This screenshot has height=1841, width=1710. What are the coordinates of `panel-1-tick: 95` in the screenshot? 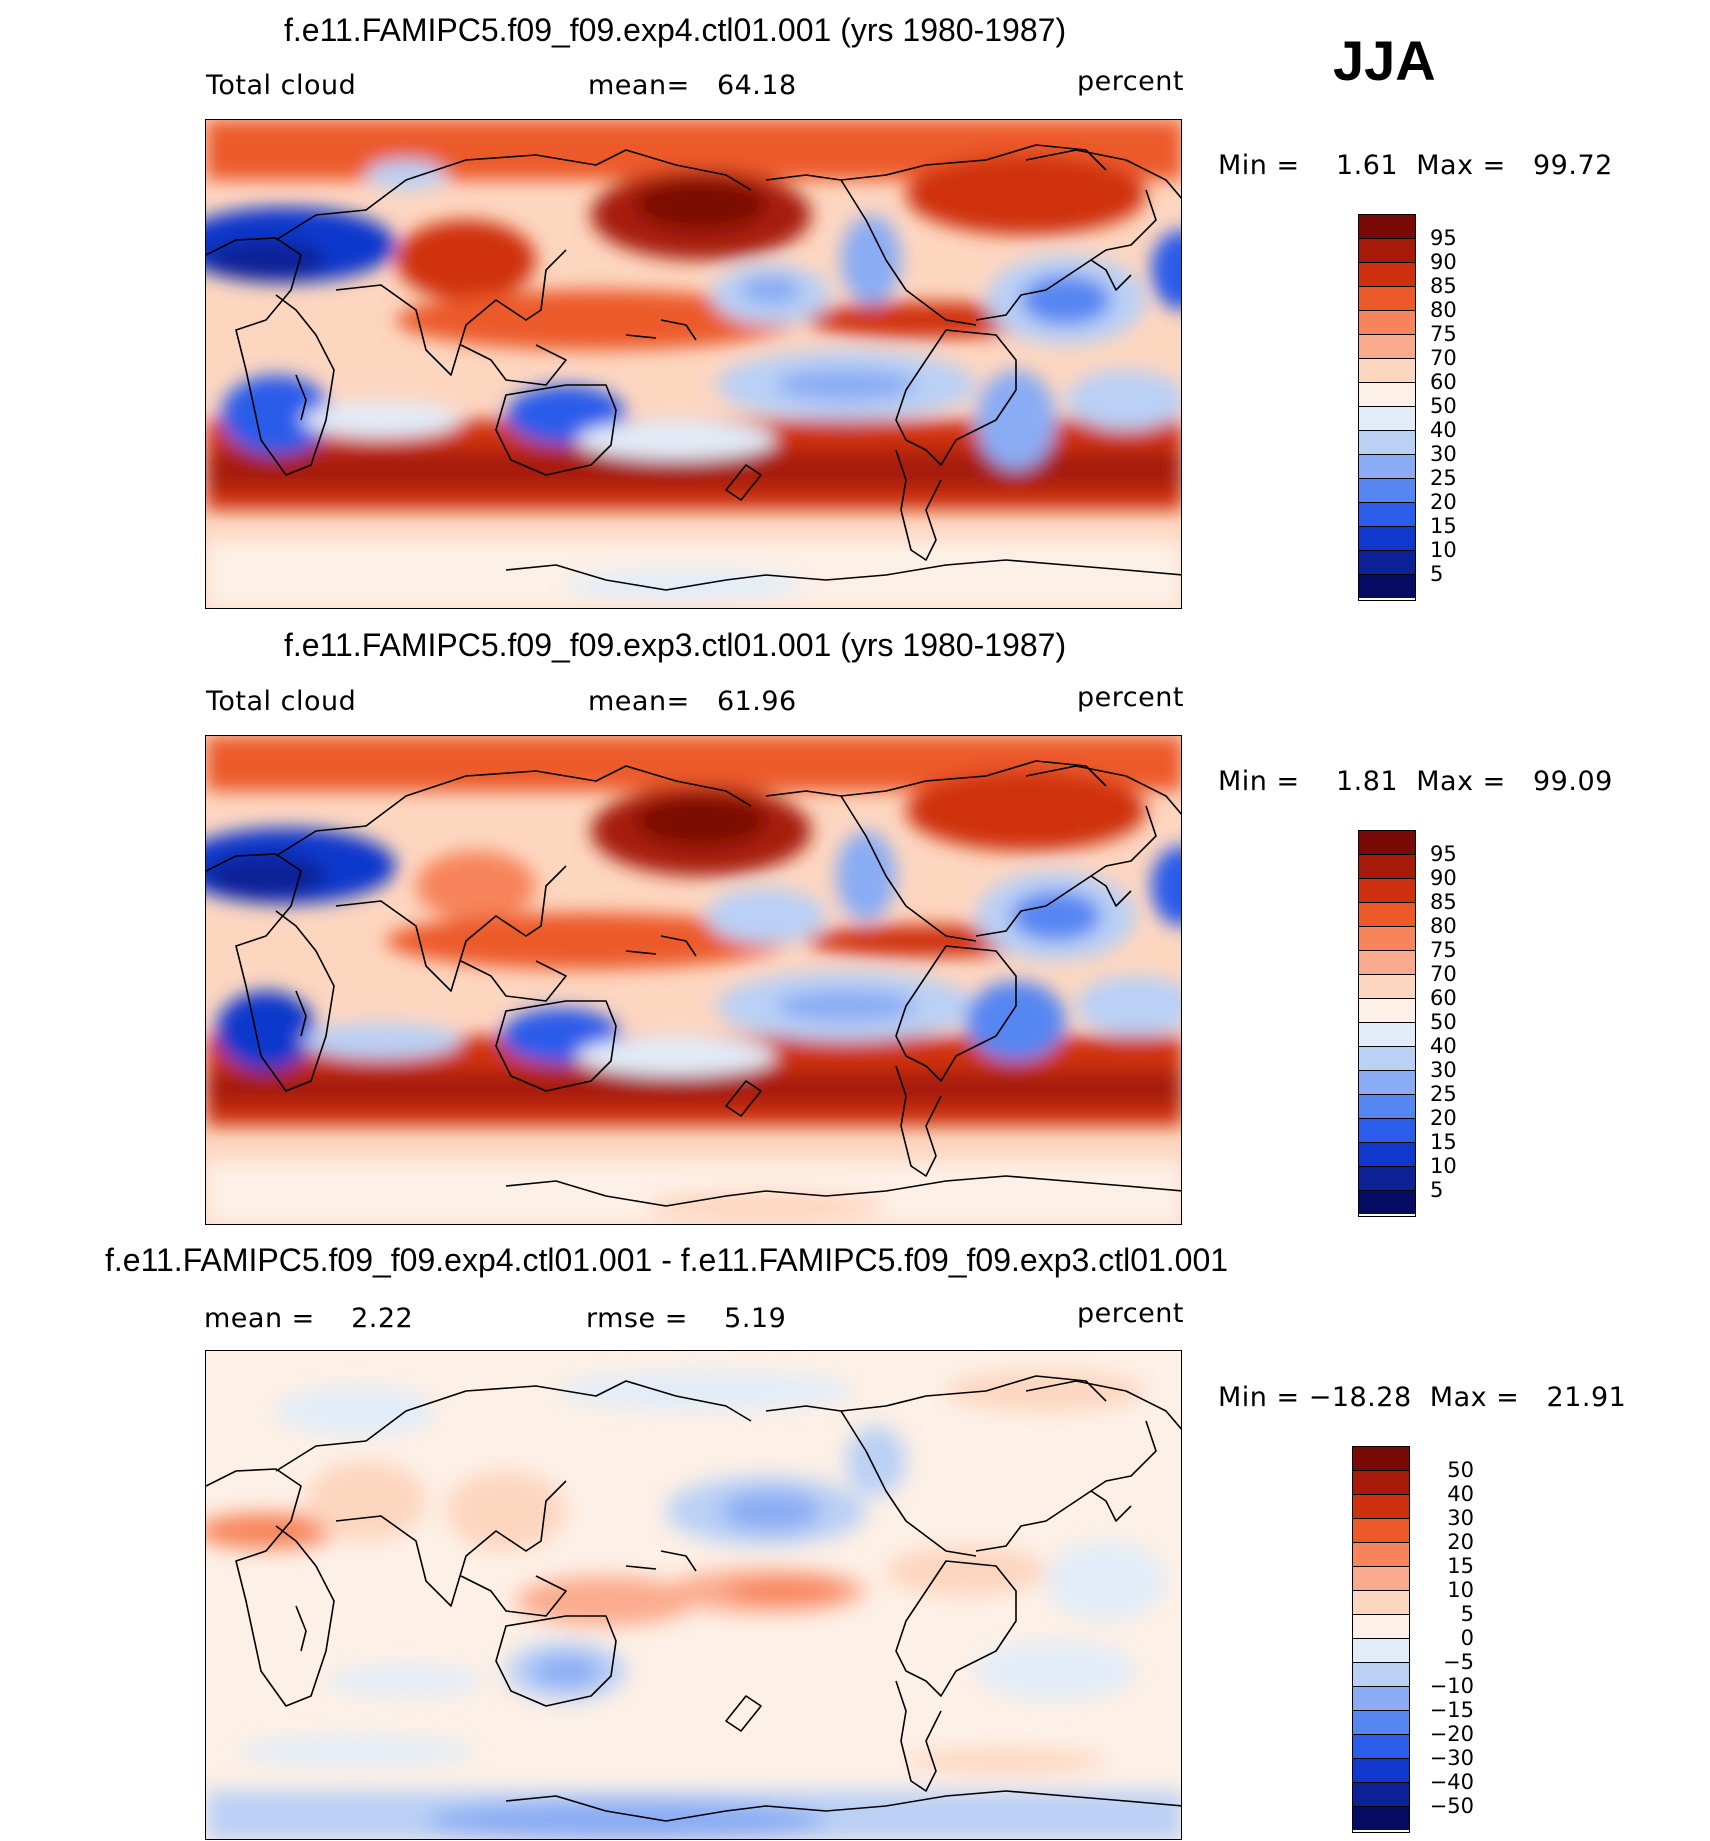 It's located at (1443, 238).